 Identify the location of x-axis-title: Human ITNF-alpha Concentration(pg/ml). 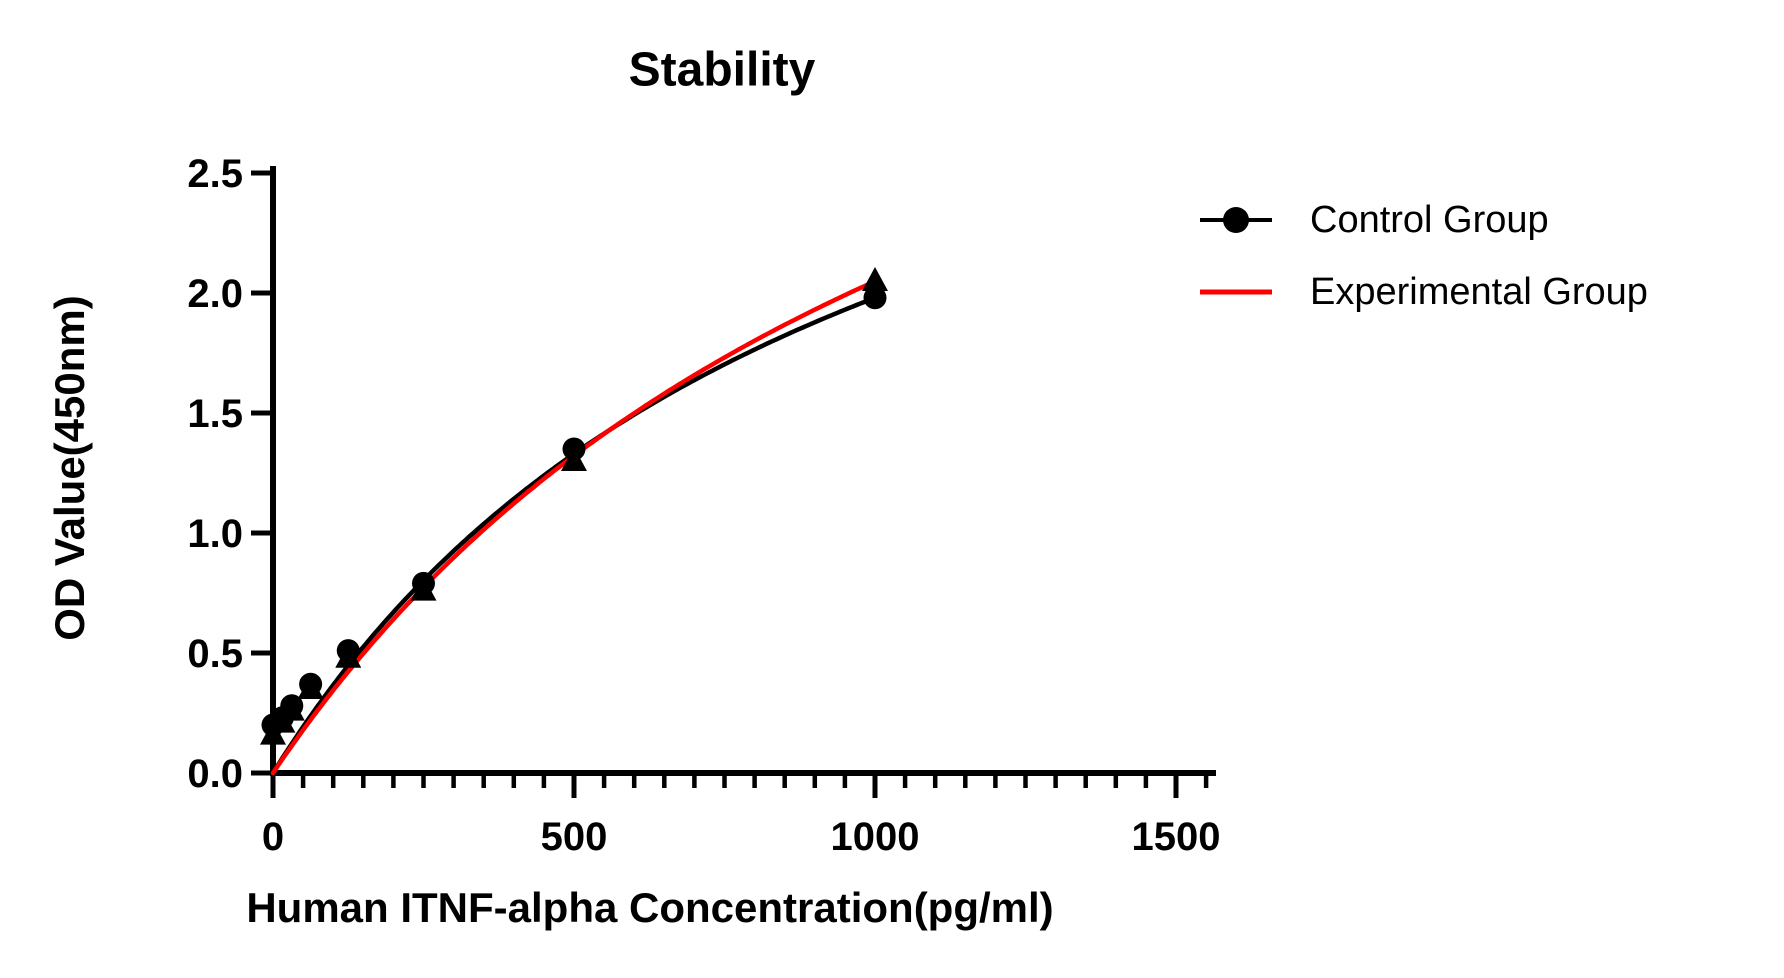
(650, 907).